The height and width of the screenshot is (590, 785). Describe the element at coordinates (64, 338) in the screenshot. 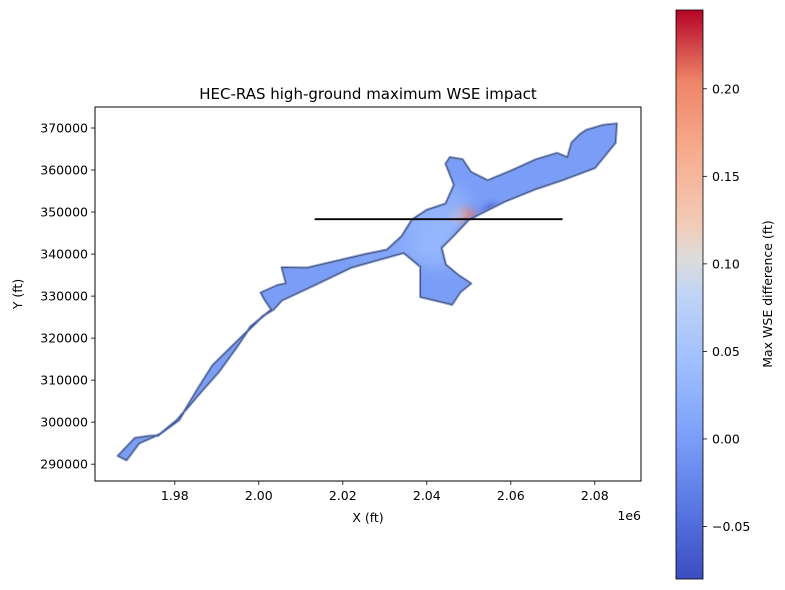

I see `y-tick-label: 320000` at that location.